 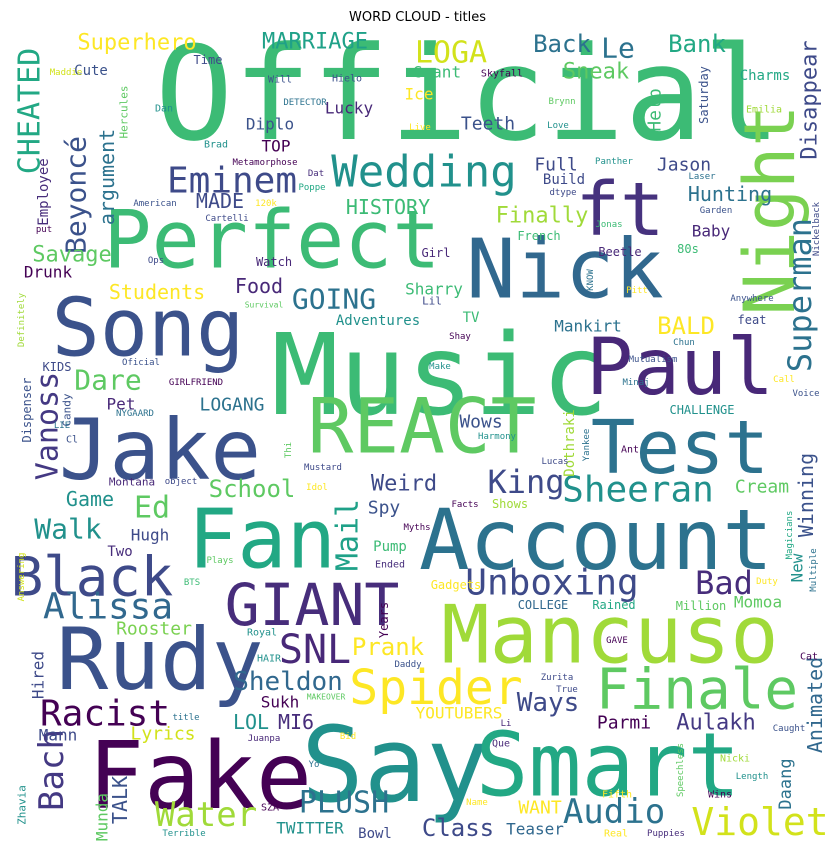 I want to click on word-pet: Pet, so click(x=121, y=404).